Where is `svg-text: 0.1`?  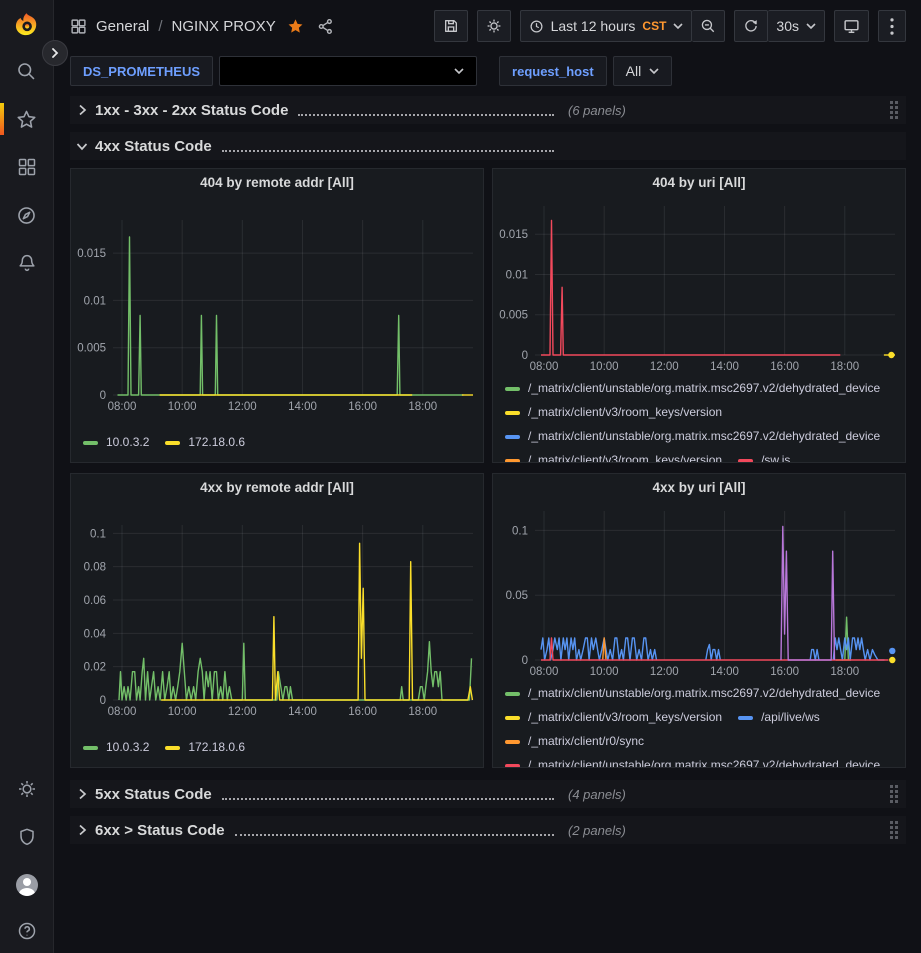 svg-text: 0.1 is located at coordinates (520, 531).